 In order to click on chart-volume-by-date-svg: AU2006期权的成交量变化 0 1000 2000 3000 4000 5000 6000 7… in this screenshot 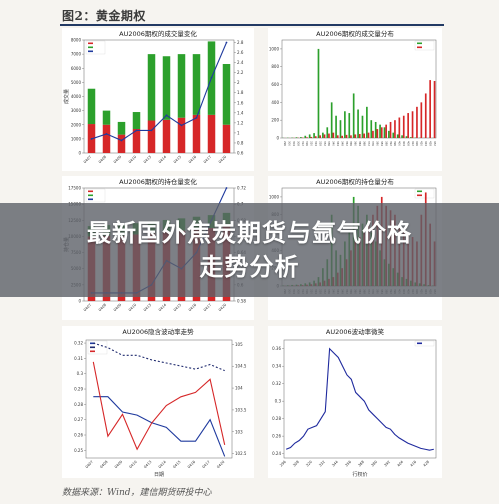, I will do `click(153, 96)`.